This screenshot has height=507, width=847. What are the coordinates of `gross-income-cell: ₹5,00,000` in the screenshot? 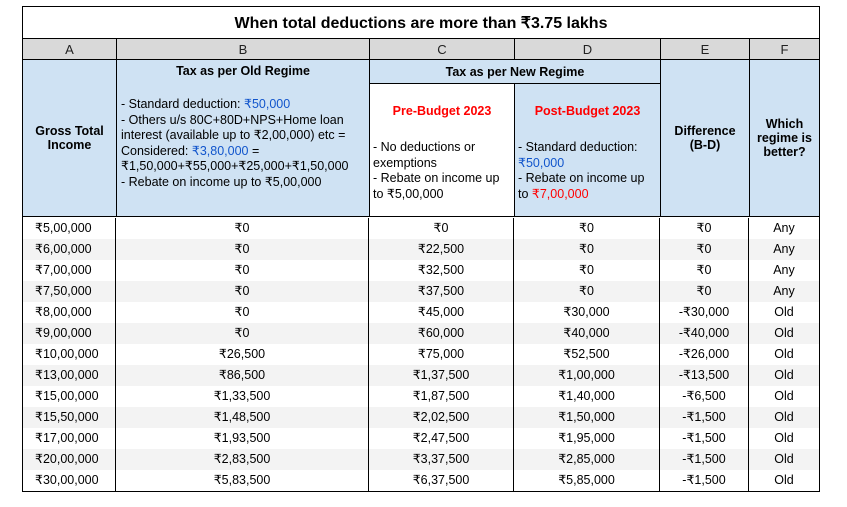 It's located at (69, 228).